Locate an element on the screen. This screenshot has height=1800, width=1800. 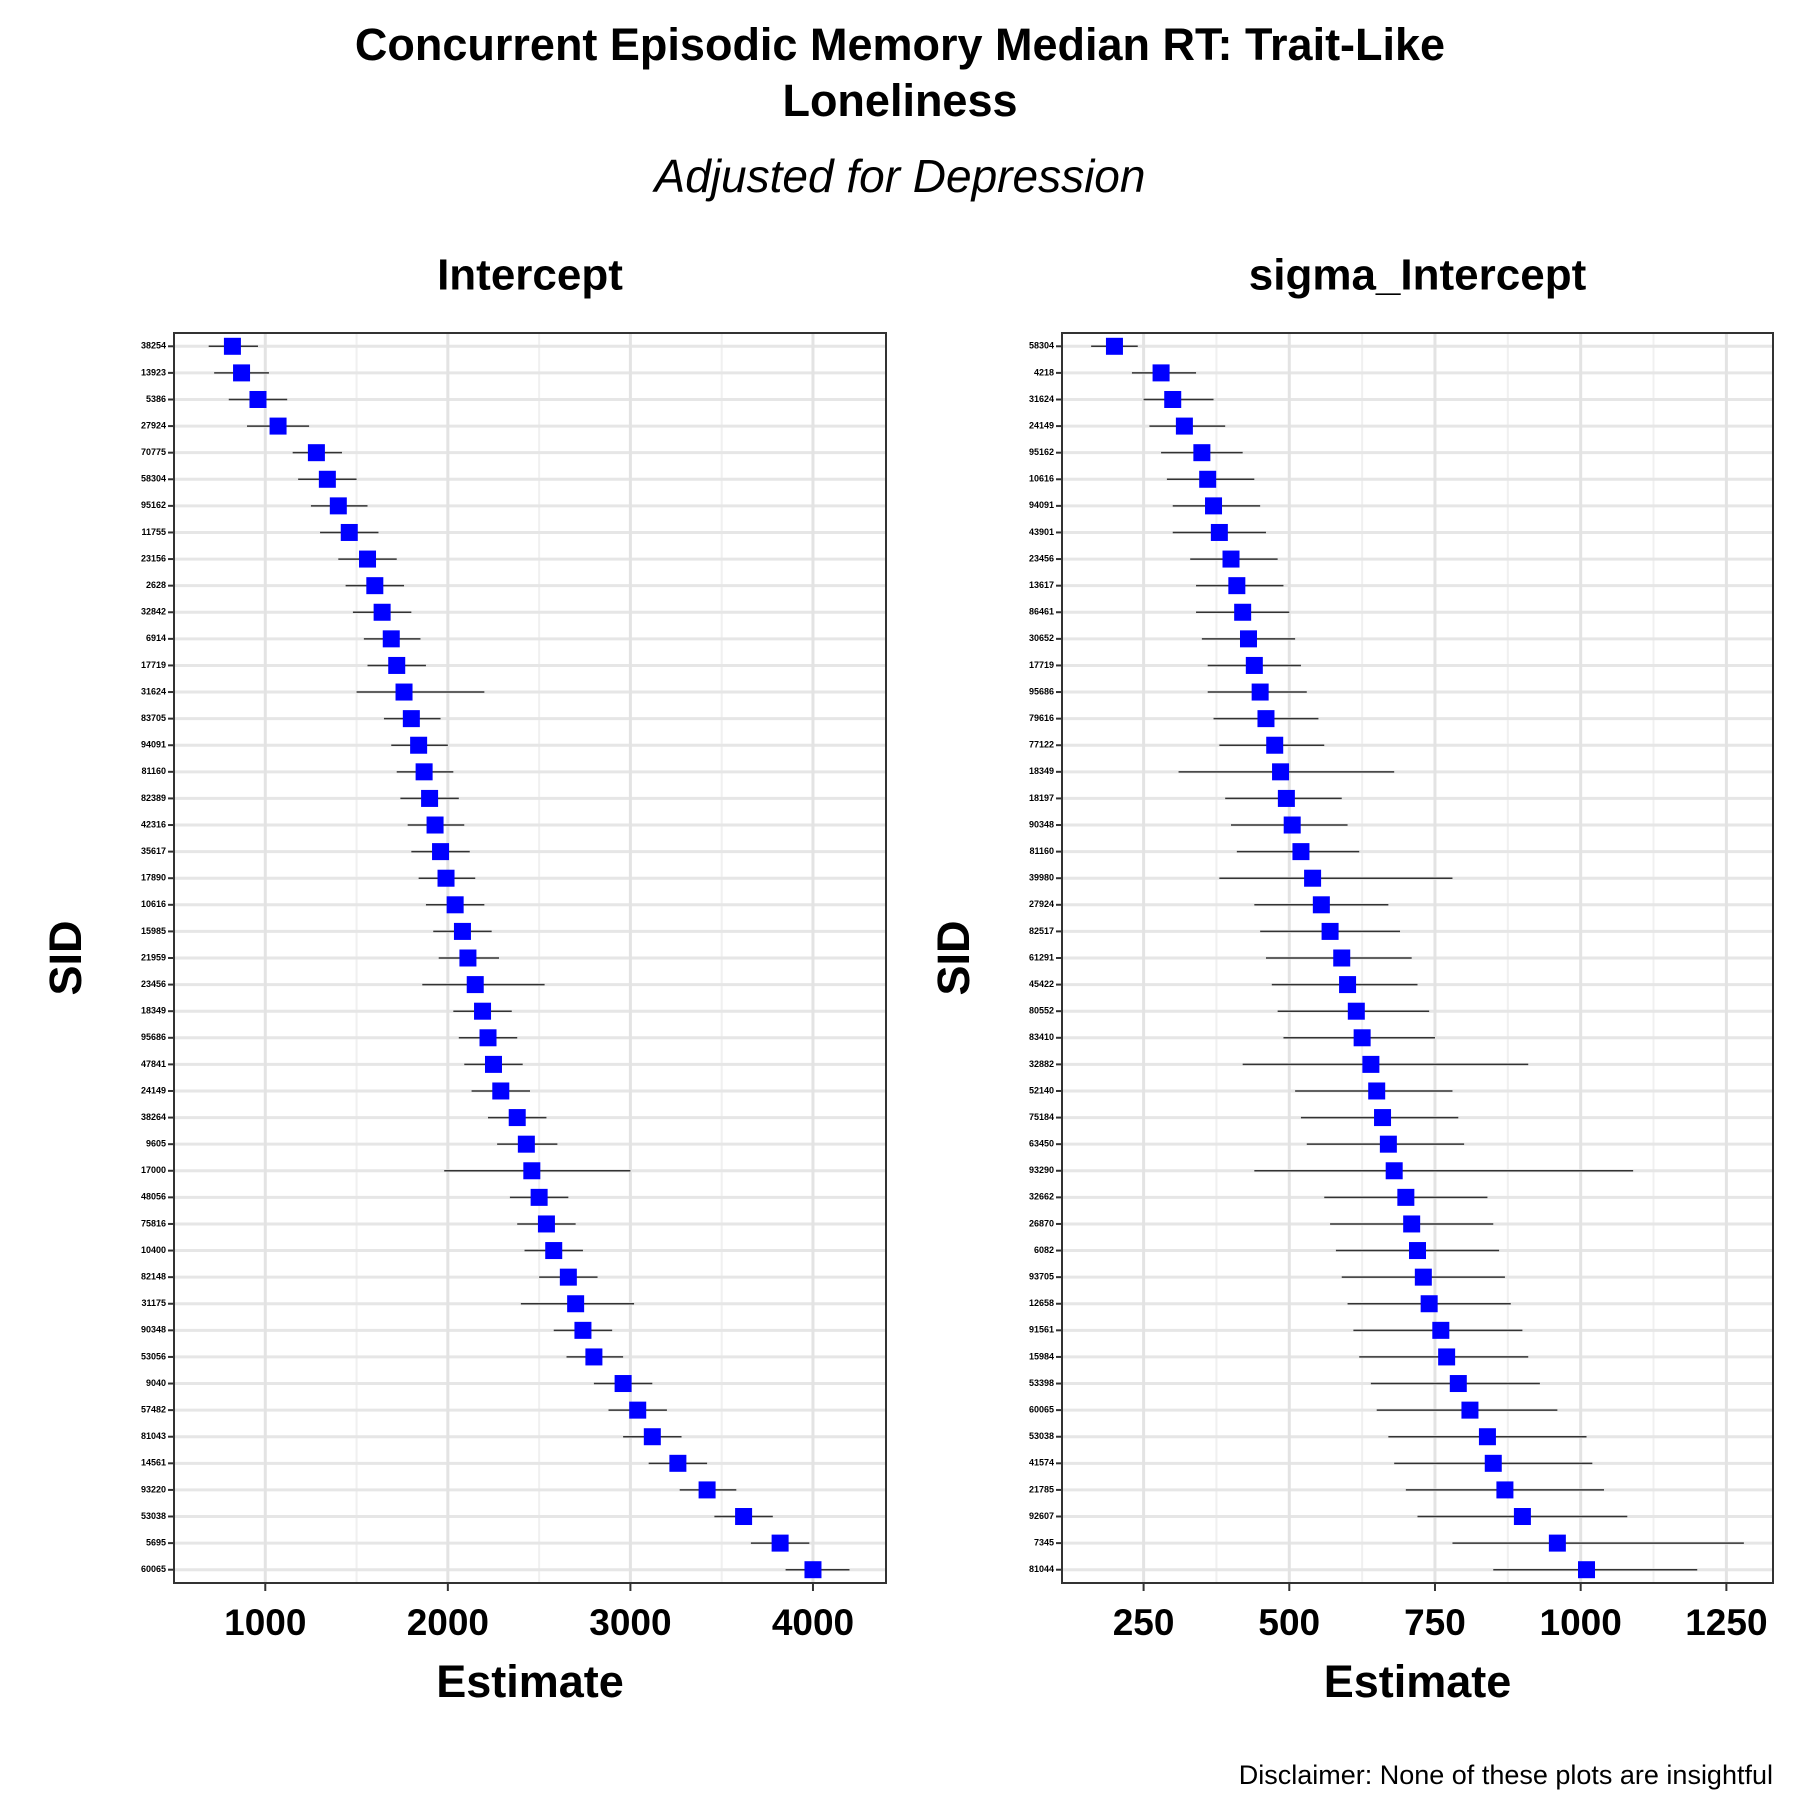
y-tick-label: 18349 is located at coordinates (153, 1011).